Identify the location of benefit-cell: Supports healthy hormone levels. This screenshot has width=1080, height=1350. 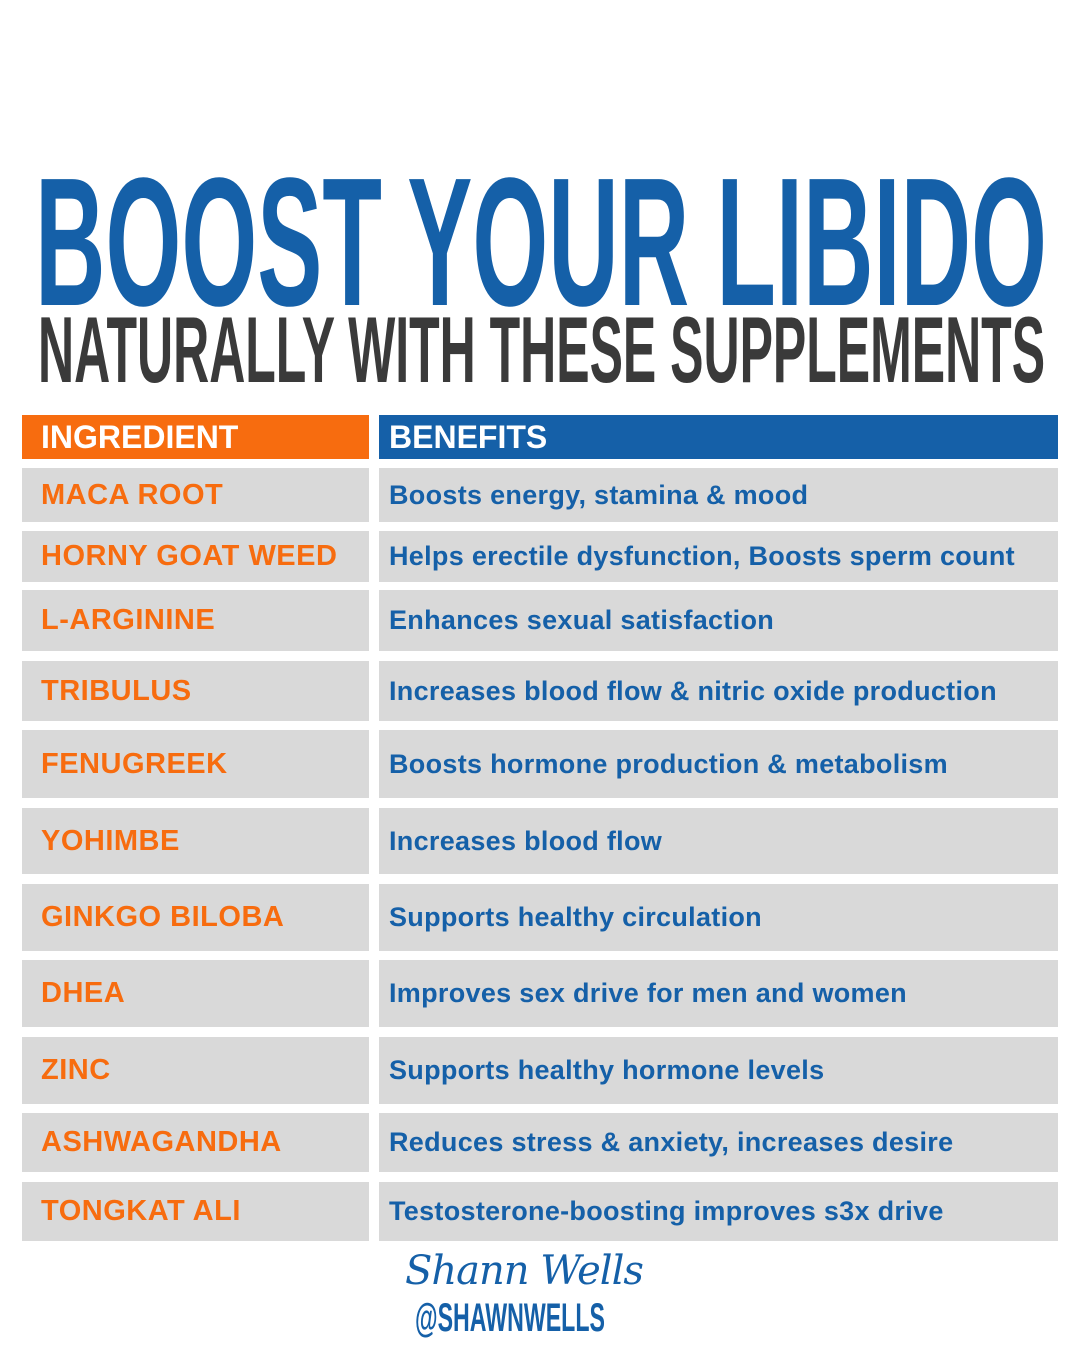
(718, 1070).